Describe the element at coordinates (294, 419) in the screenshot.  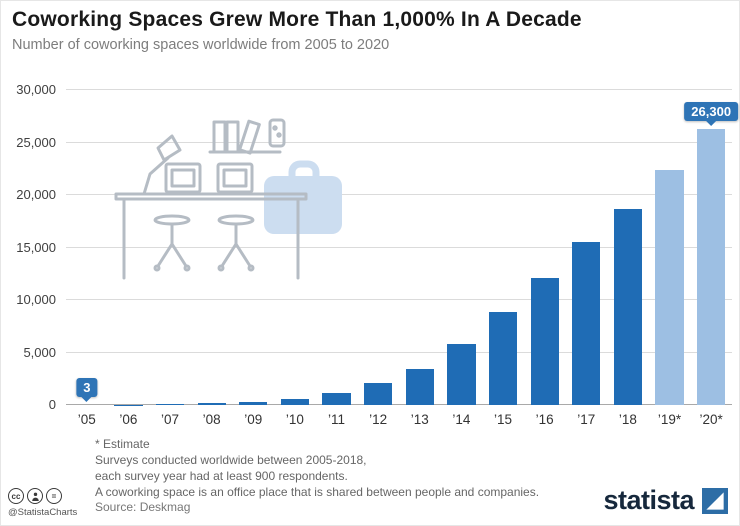
I see `x-tick-label: ’10` at that location.